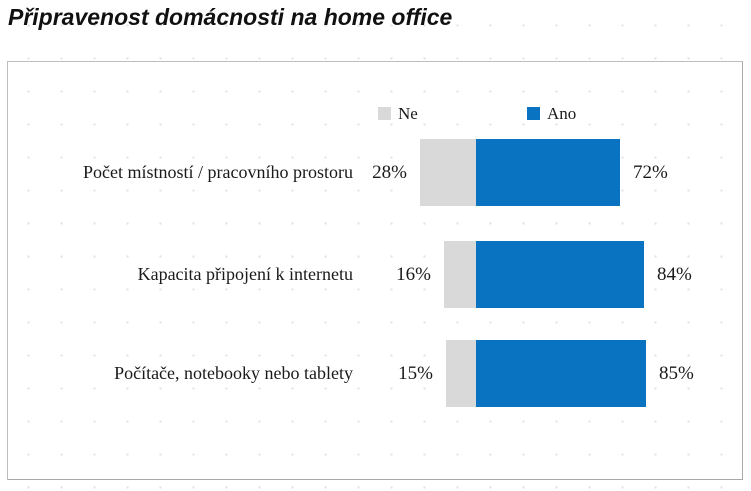 This screenshot has width=751, height=491. Describe the element at coordinates (245, 274) in the screenshot. I see `category-label: Kapacita připojení k internetu` at that location.